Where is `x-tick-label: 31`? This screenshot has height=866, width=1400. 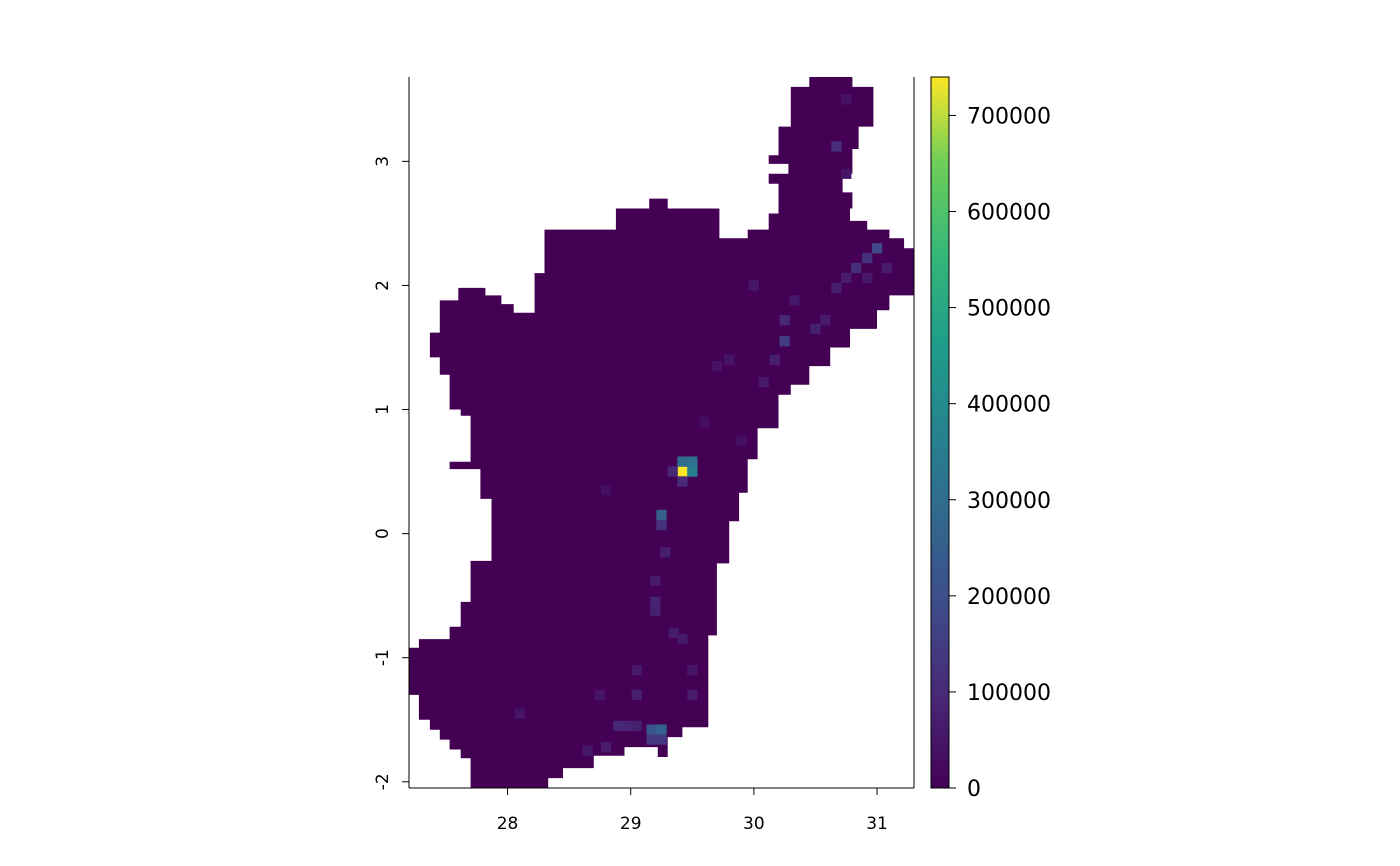
x-tick-label: 31 is located at coordinates (877, 824).